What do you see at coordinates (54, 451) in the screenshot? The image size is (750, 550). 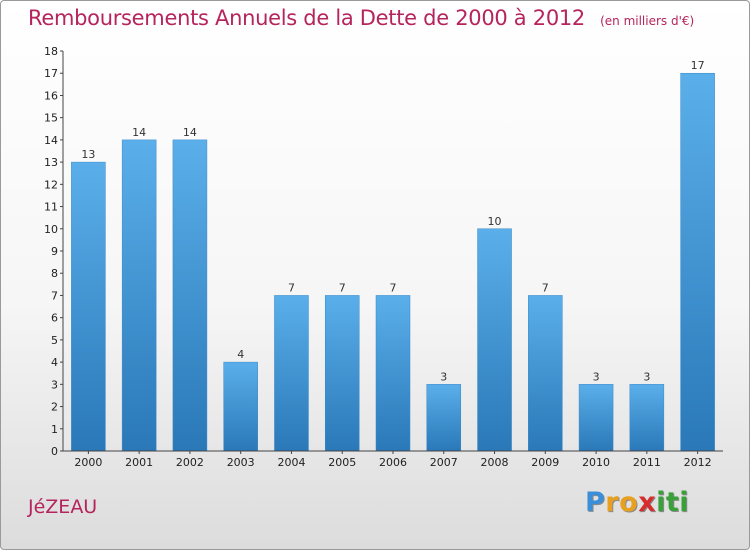 I see `y-tick-label: 0` at bounding box center [54, 451].